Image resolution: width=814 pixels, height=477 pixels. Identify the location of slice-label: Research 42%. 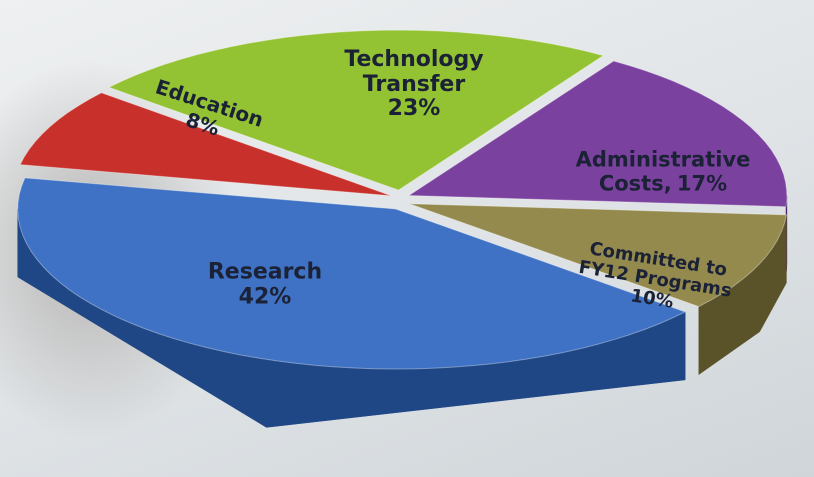
(265, 284).